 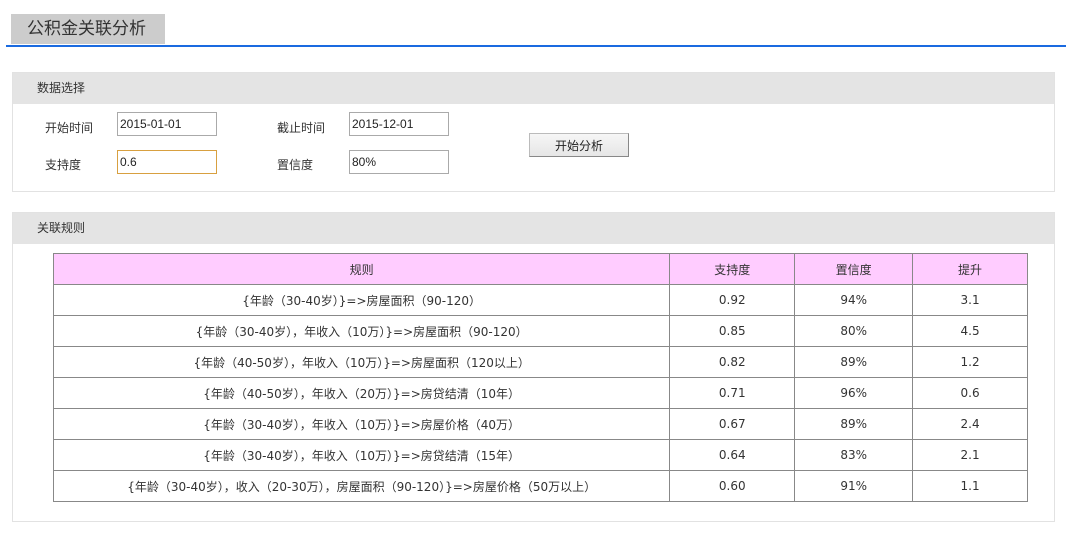 What do you see at coordinates (361, 424) in the screenshot?
I see `cell-rule: {年龄（30-40岁），年收入（10万）}=>房屋价格（40万）` at bounding box center [361, 424].